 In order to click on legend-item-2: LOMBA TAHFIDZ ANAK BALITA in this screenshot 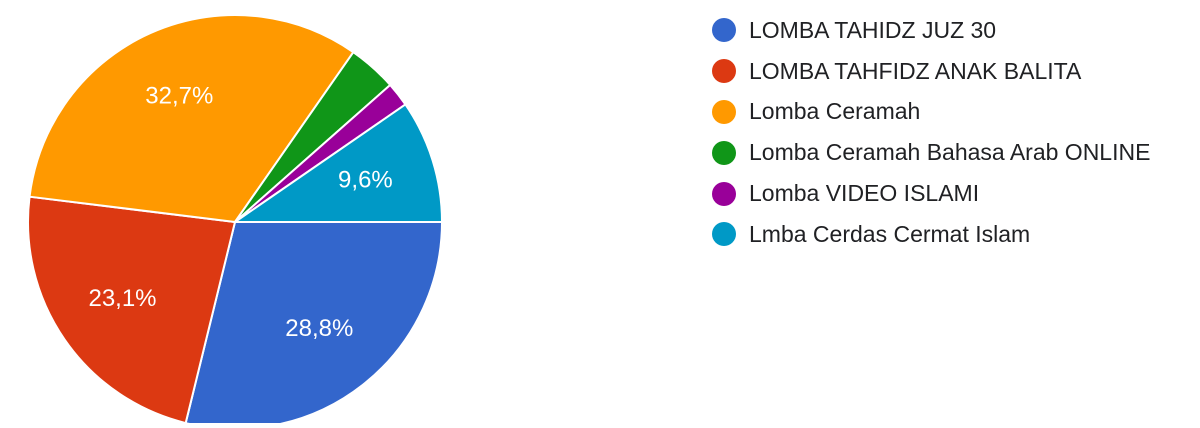, I will do `click(956, 71)`.